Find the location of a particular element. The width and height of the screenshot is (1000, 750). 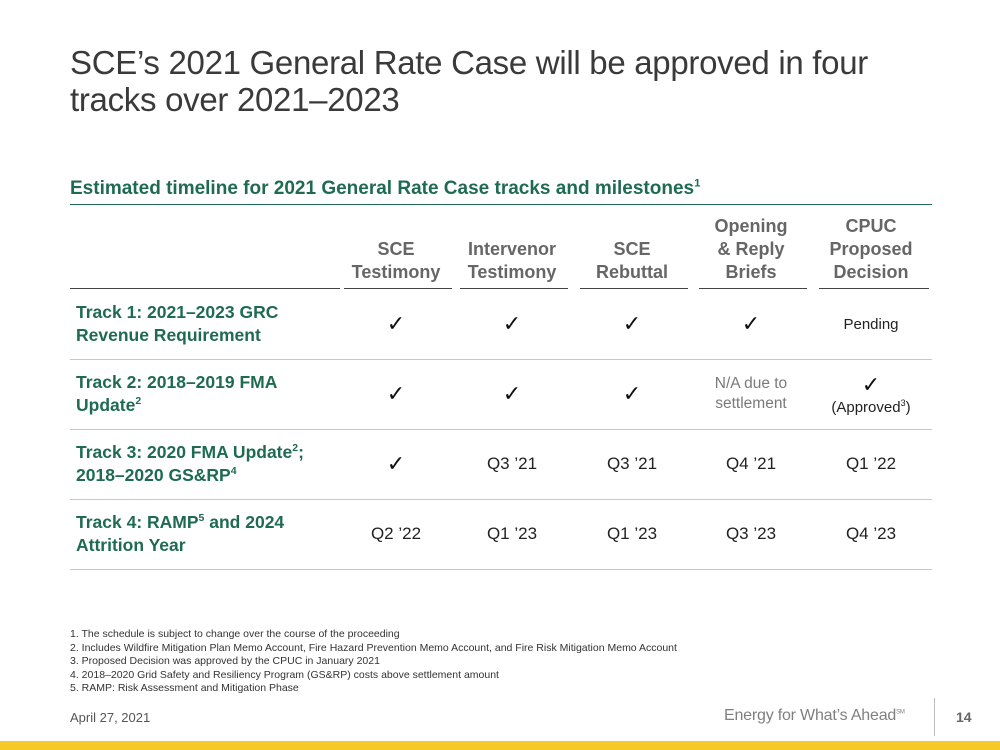

cell-briefs: Q4 ’21 is located at coordinates (751, 463).